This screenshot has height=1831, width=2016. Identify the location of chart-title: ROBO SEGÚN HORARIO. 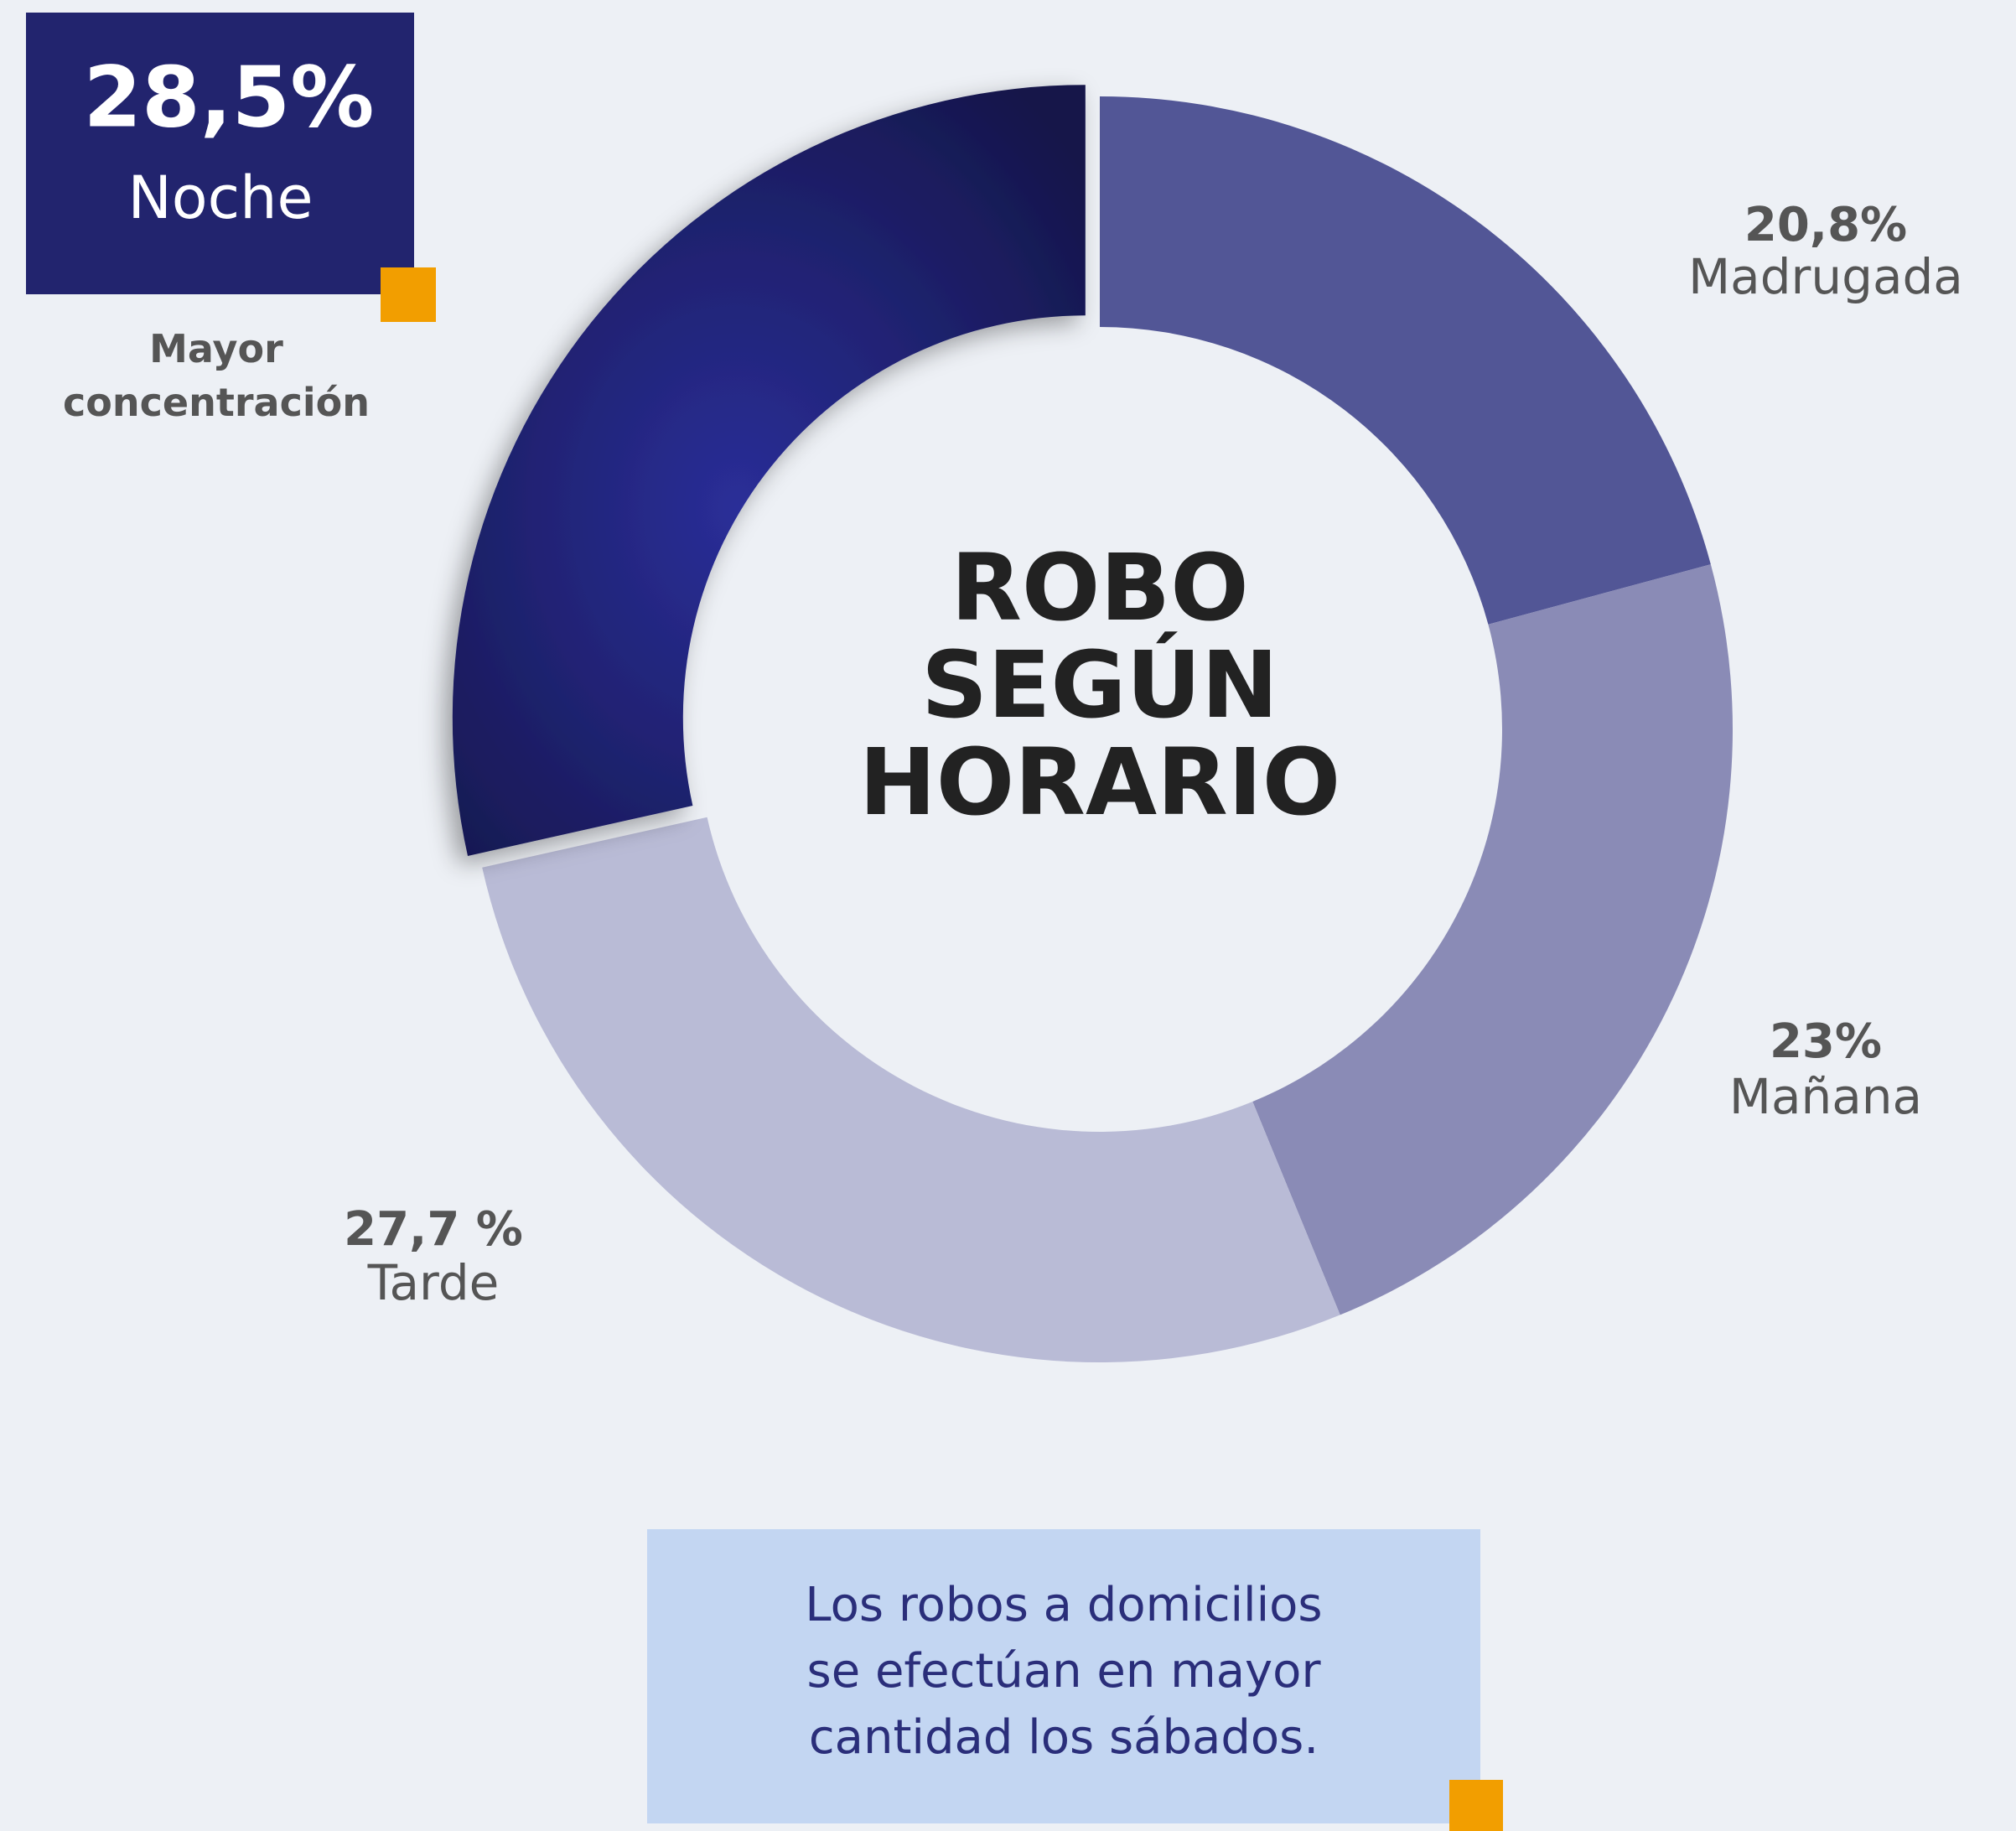
(1100, 685).